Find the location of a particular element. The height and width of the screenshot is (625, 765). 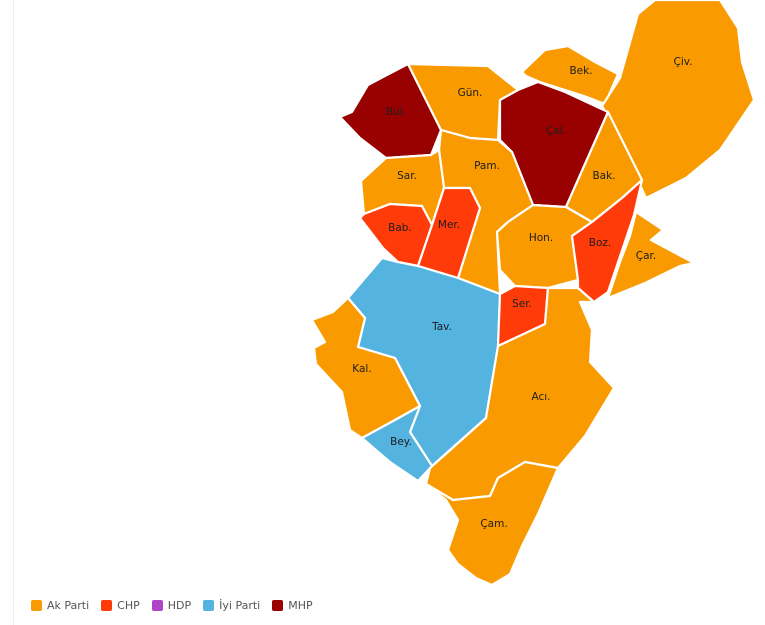

legend-swatch-ak-parti is located at coordinates (36, 605).